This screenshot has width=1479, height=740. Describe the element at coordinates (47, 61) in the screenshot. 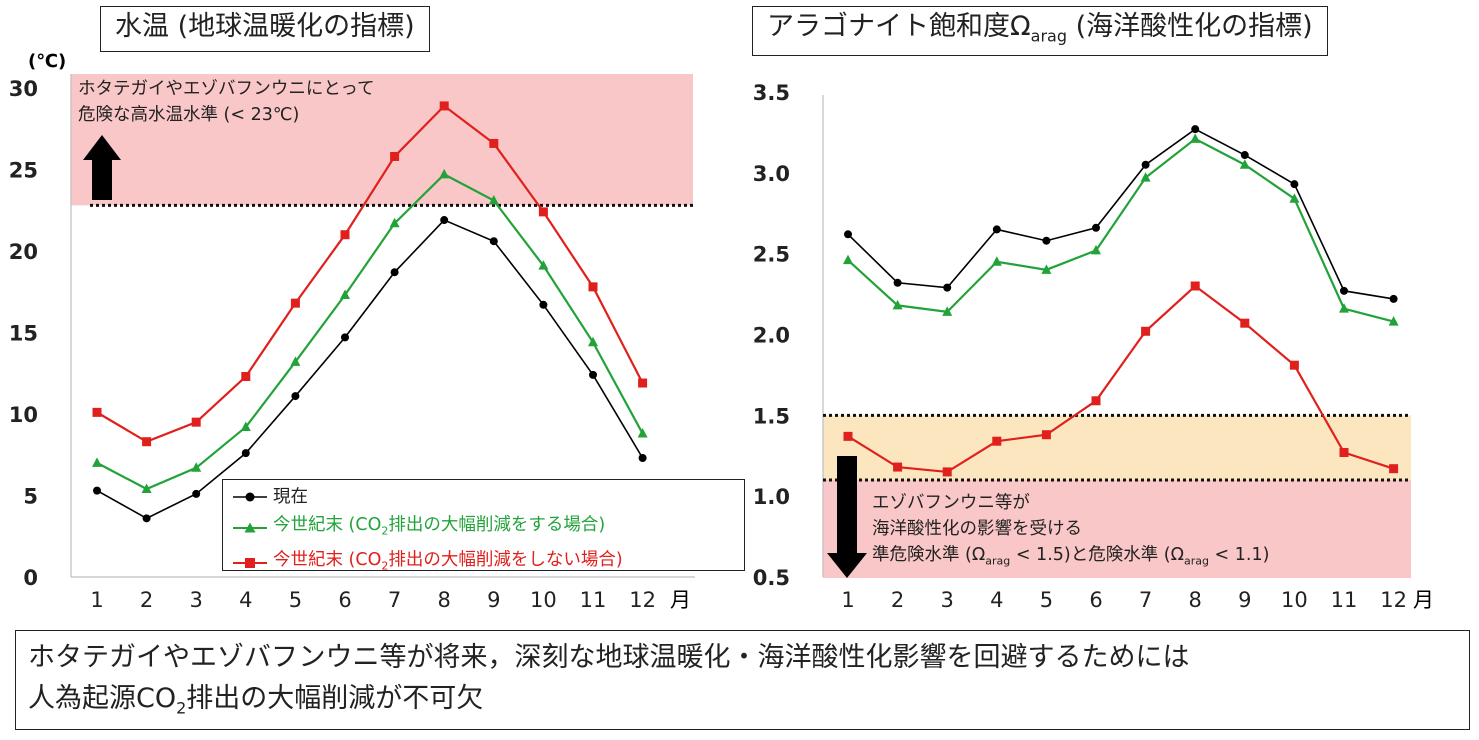

I see `left-y-axis-unit: (℃)` at that location.